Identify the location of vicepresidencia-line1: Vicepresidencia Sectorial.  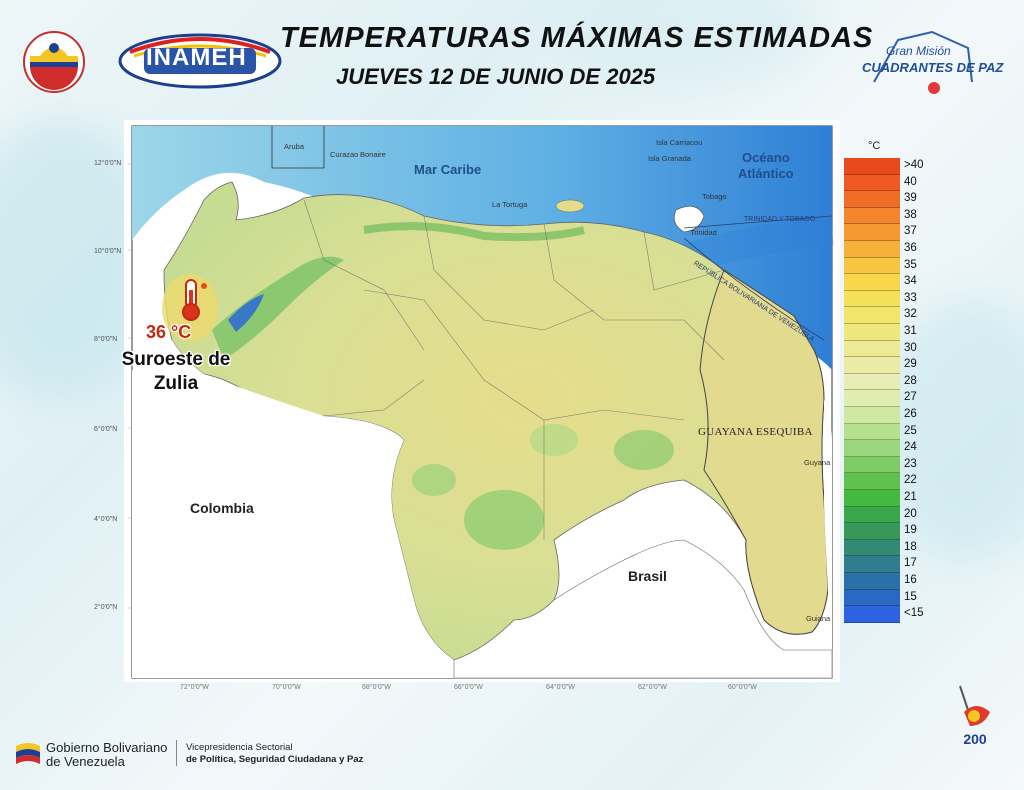
(239, 747).